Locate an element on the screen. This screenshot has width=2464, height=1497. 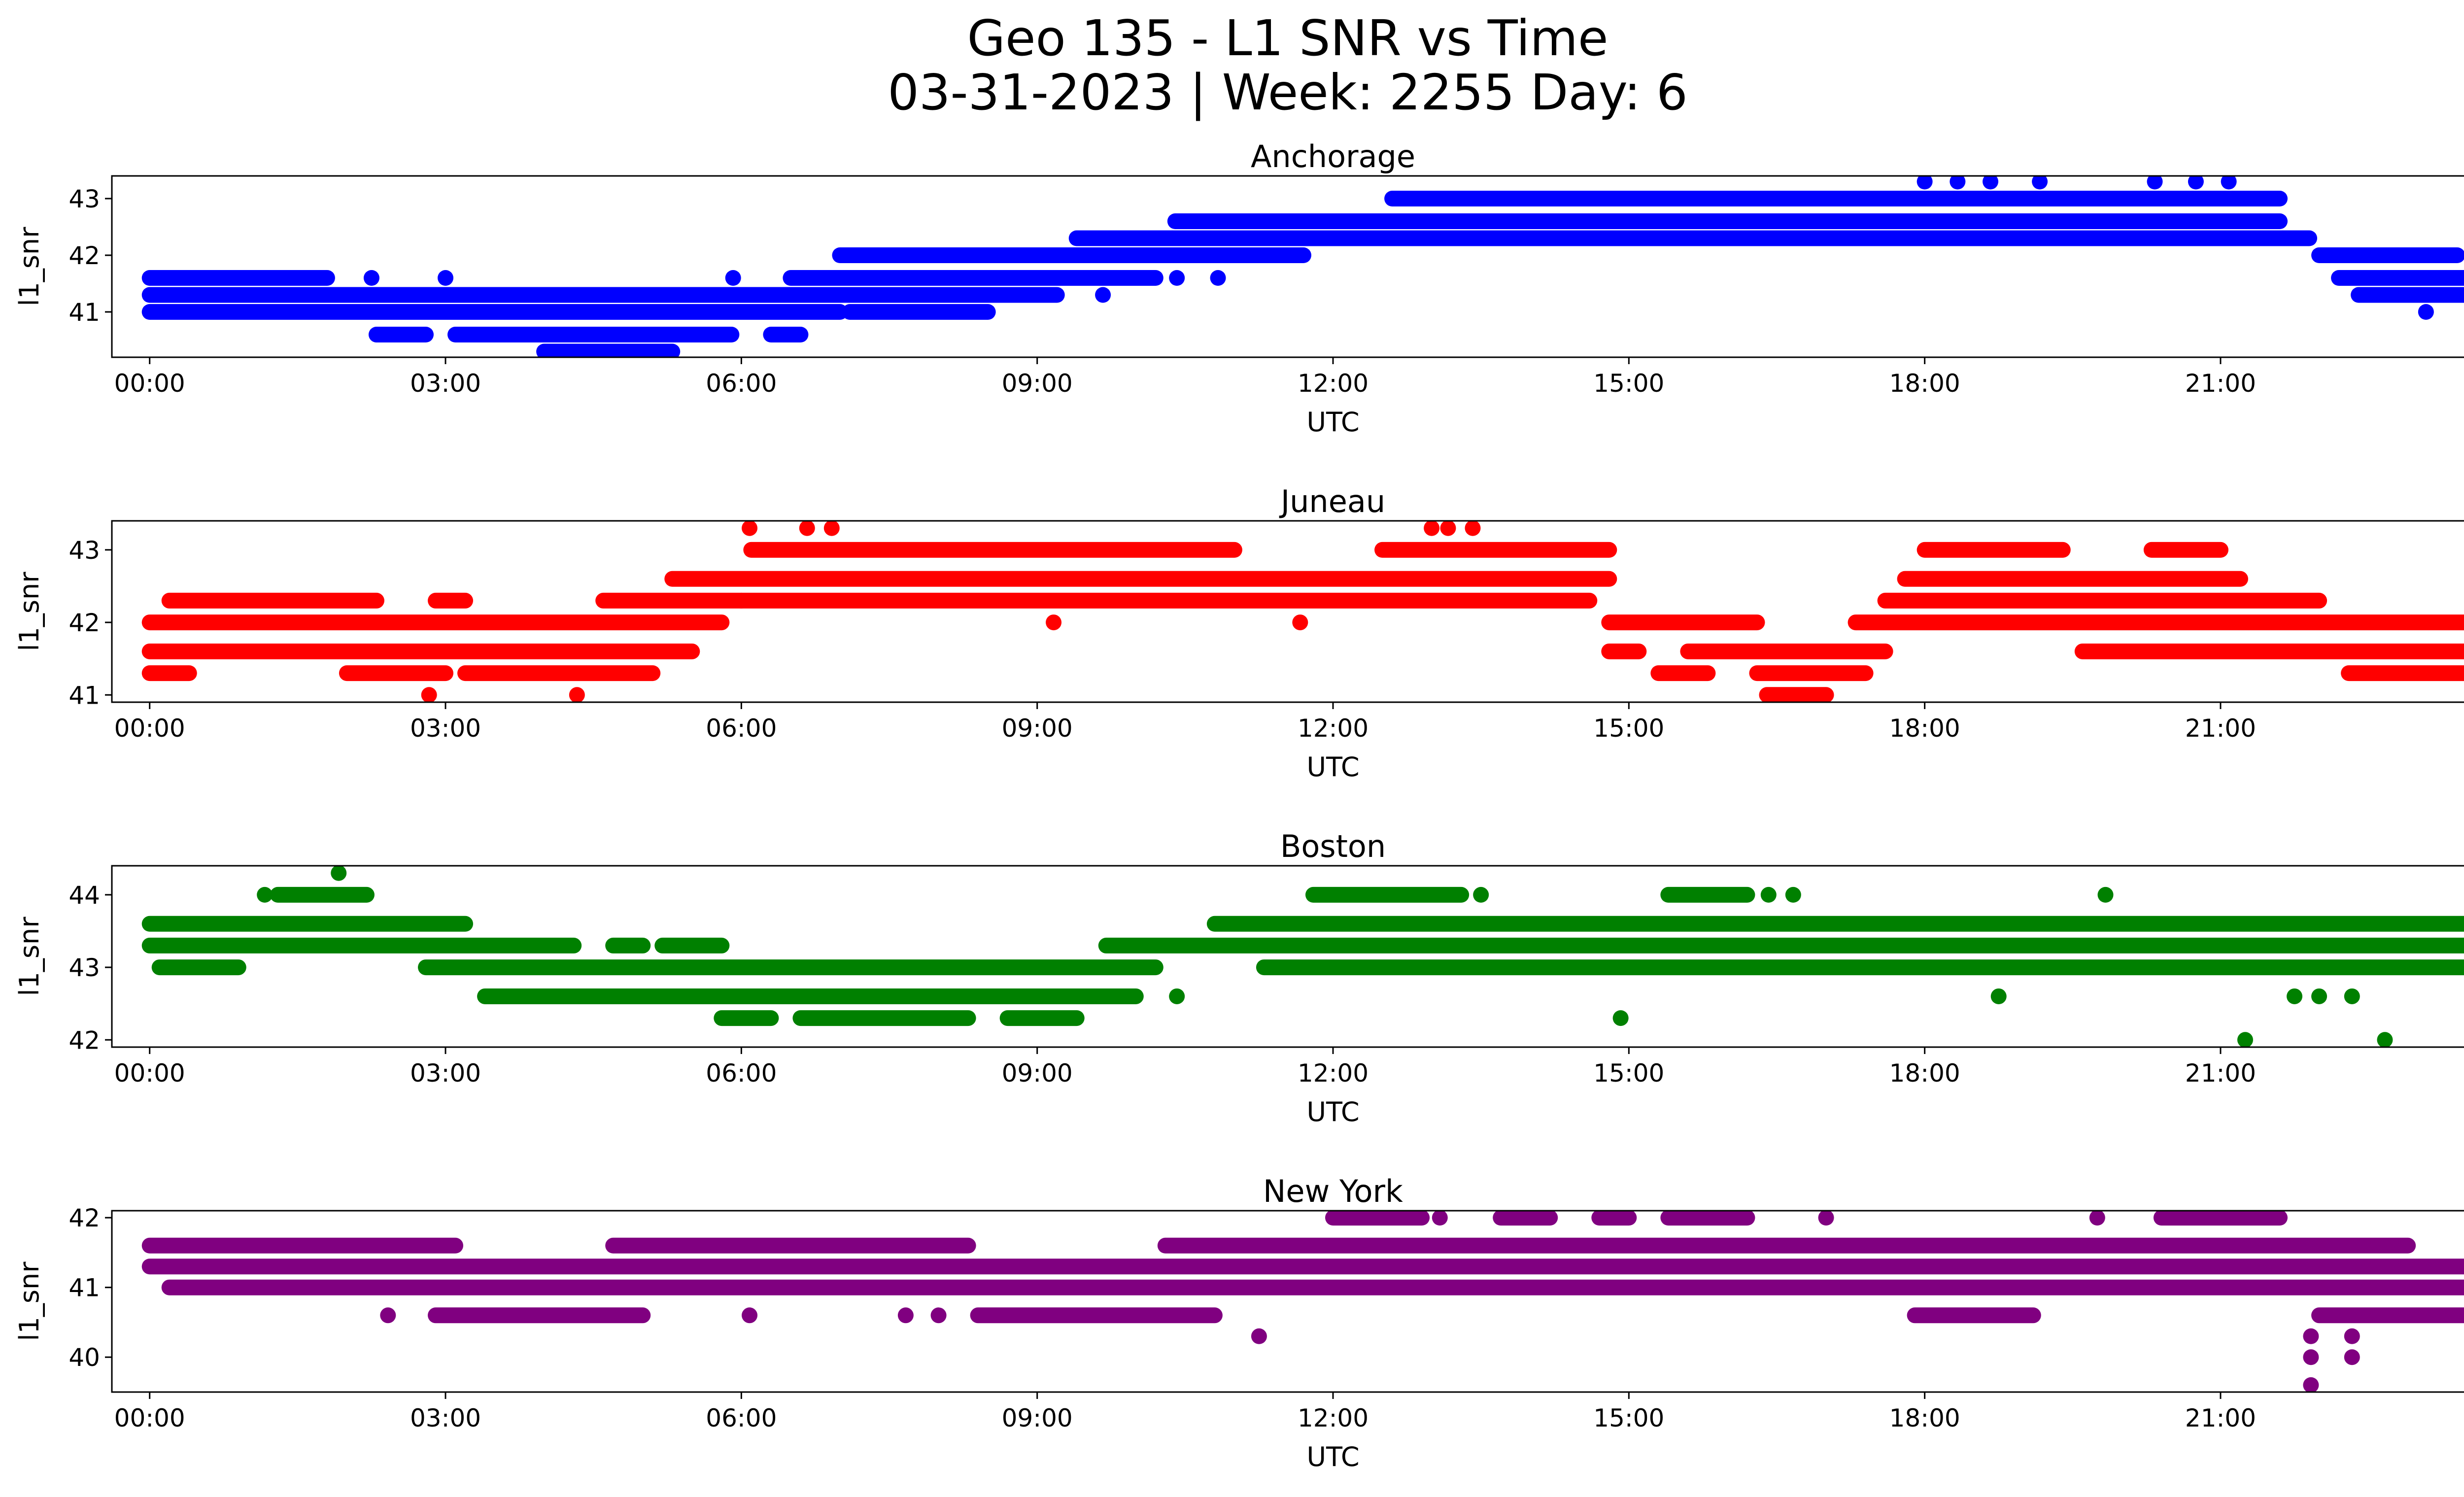
y-axis-label-anchorage: l1_snr is located at coordinates (29, 266).